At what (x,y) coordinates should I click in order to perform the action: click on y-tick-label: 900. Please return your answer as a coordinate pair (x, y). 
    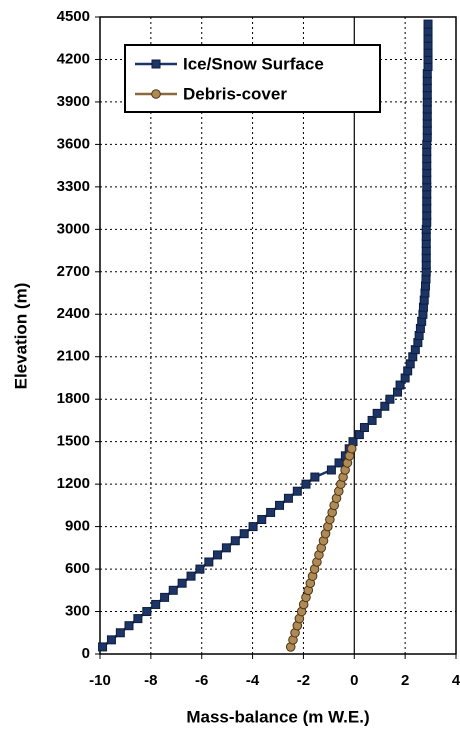
    Looking at the image, I should click on (77, 526).